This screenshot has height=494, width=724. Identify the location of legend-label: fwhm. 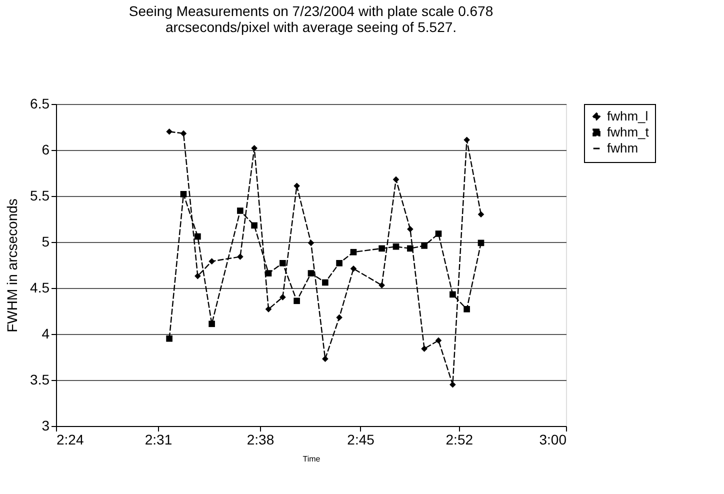
(622, 148).